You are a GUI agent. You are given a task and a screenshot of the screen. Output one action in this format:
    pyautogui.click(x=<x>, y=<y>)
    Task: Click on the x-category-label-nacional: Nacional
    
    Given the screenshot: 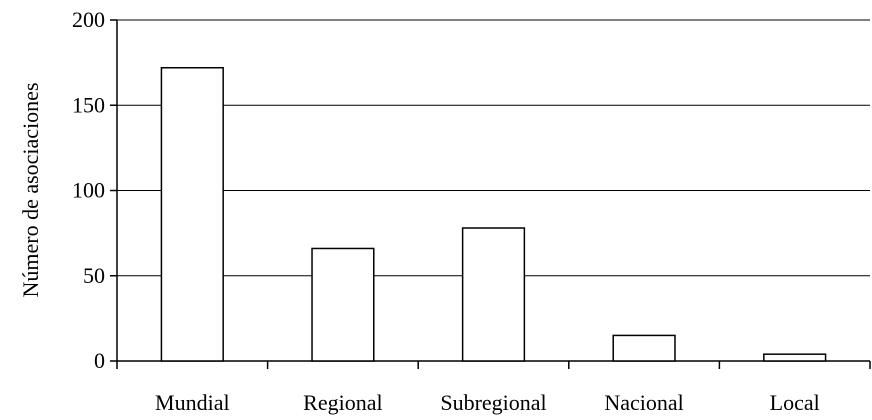 What is the action you would take?
    pyautogui.click(x=643, y=402)
    